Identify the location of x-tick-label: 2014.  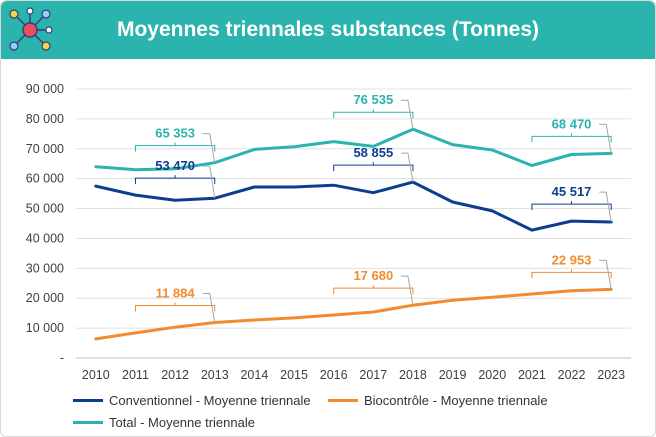
(254, 375).